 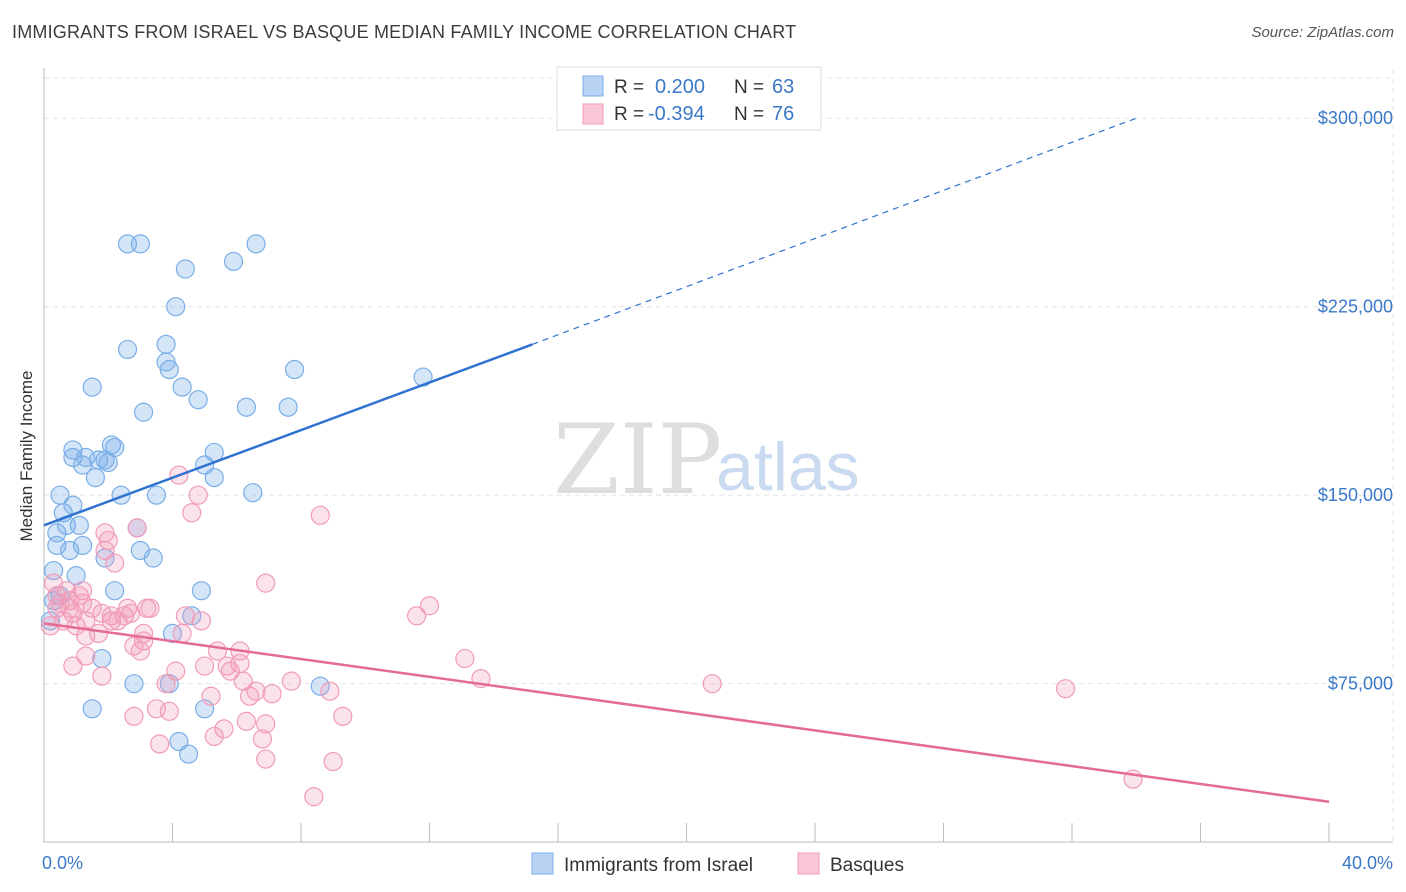 I want to click on legend-bottom: Immigrants from Israel Basques, so click(x=717, y=864).